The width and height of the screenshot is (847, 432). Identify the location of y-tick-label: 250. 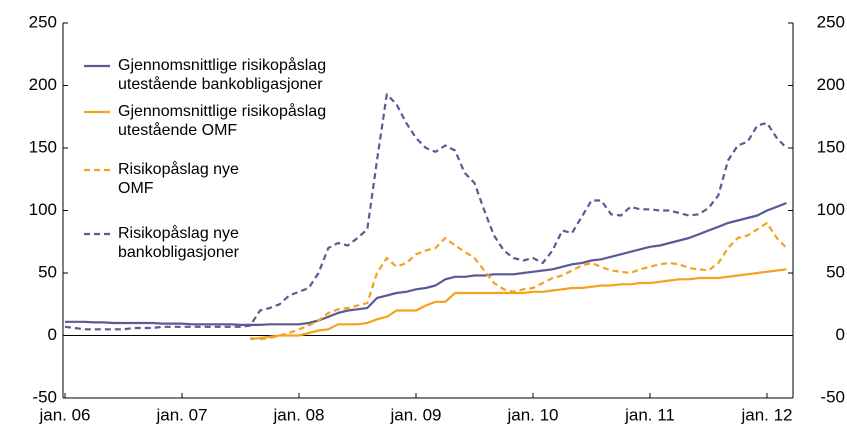
(43, 21).